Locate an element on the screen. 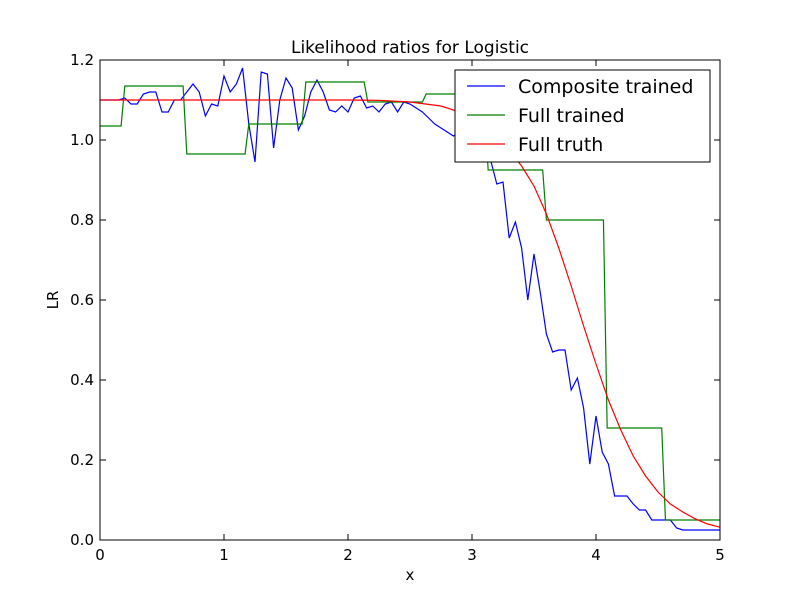 The width and height of the screenshot is (800, 600). x-tick-label: 3 is located at coordinates (472, 555).